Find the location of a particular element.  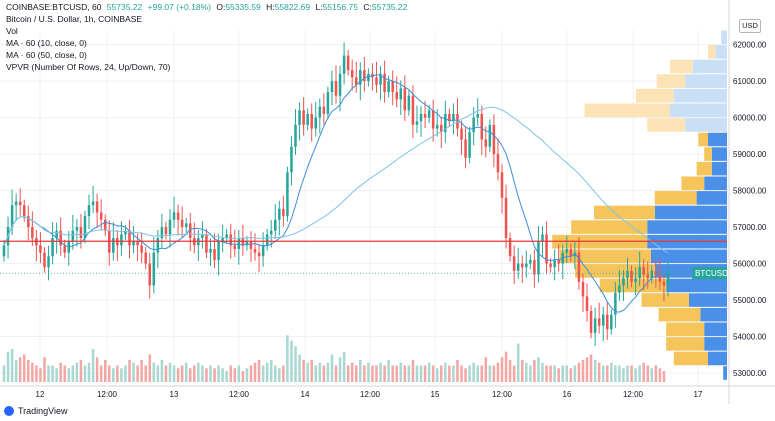

indicator-vol: Vol is located at coordinates (12, 31).